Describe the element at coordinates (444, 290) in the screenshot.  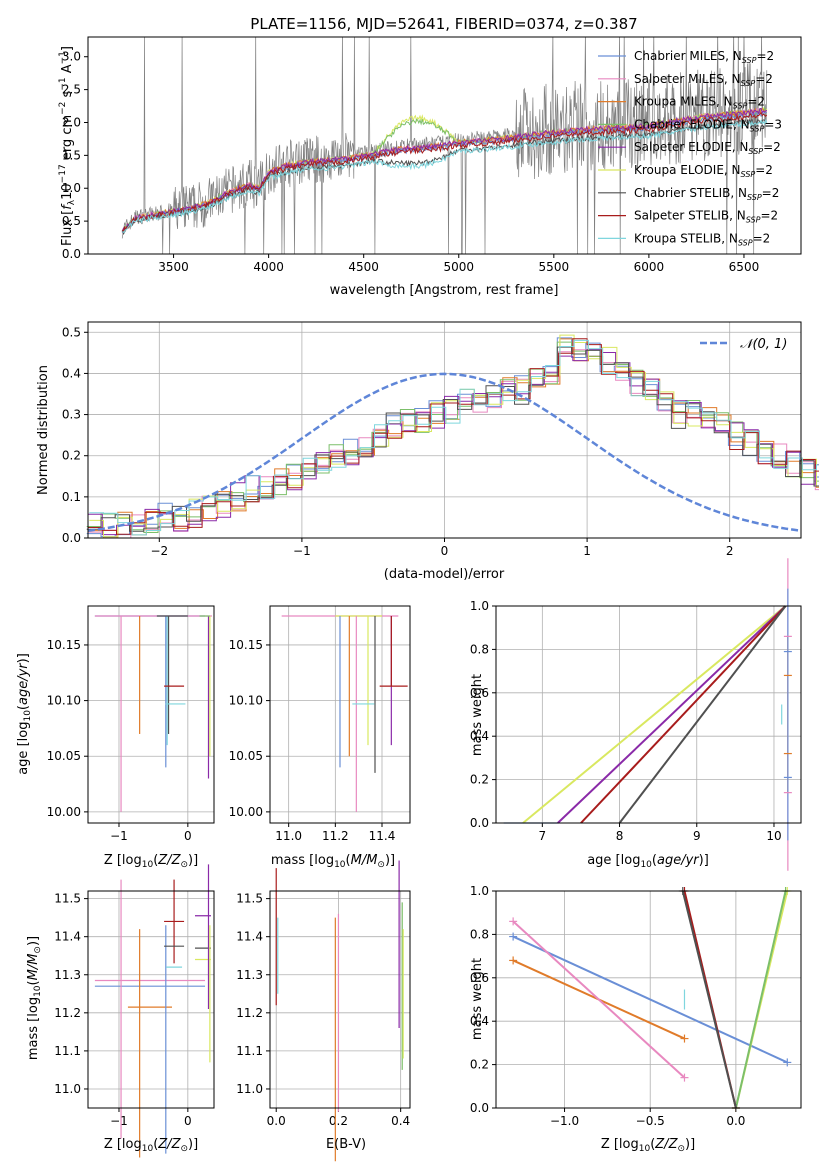
I see `spectrum-x-axis-label: wavelength [Angstrom, rest frame]` at that location.